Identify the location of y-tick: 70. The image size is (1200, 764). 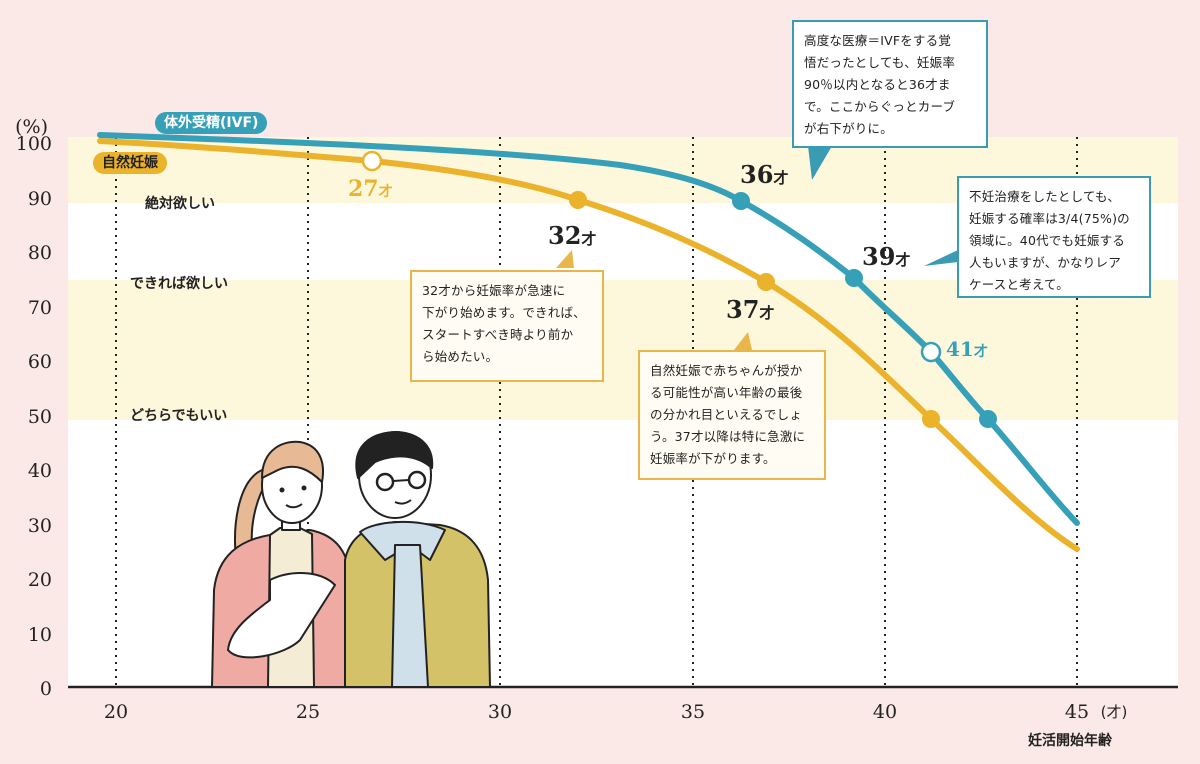
(40, 308).